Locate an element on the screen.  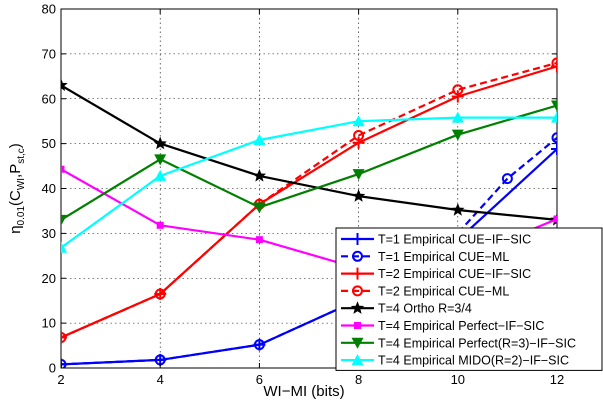
legend-entry: T=4 Empirical Perfect(R=3)−IF−SIC is located at coordinates (458, 343).